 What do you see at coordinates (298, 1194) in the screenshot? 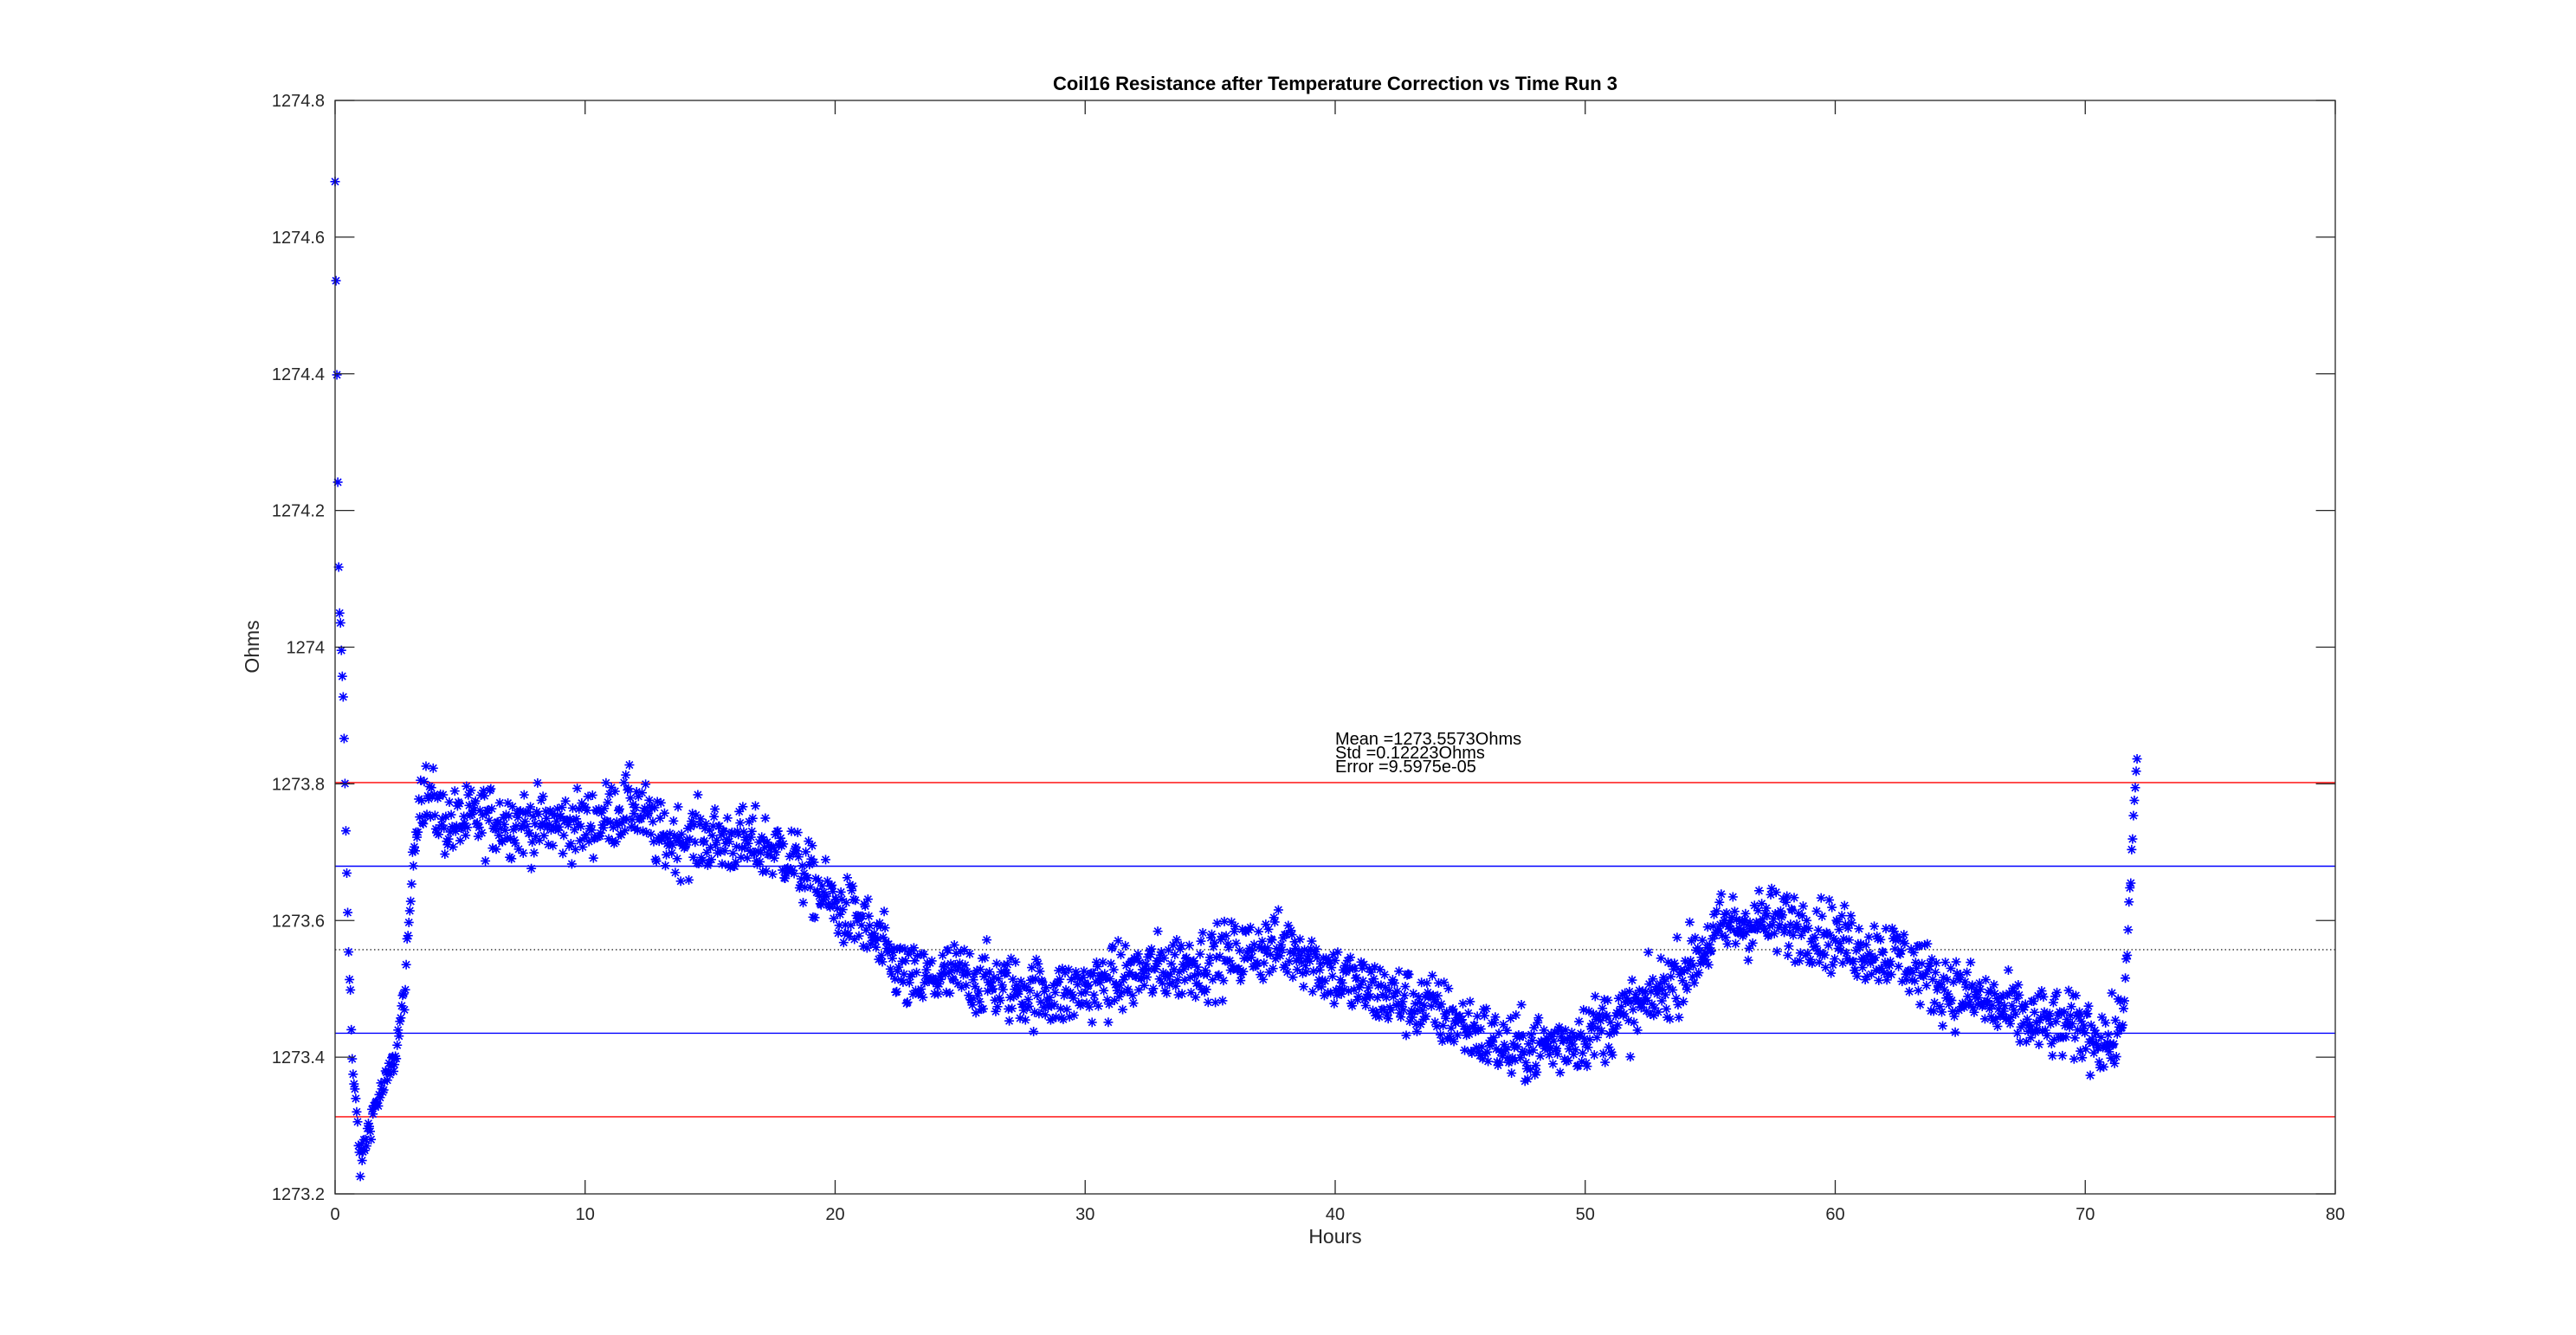
I see `y-tick-label: 1273.2` at bounding box center [298, 1194].